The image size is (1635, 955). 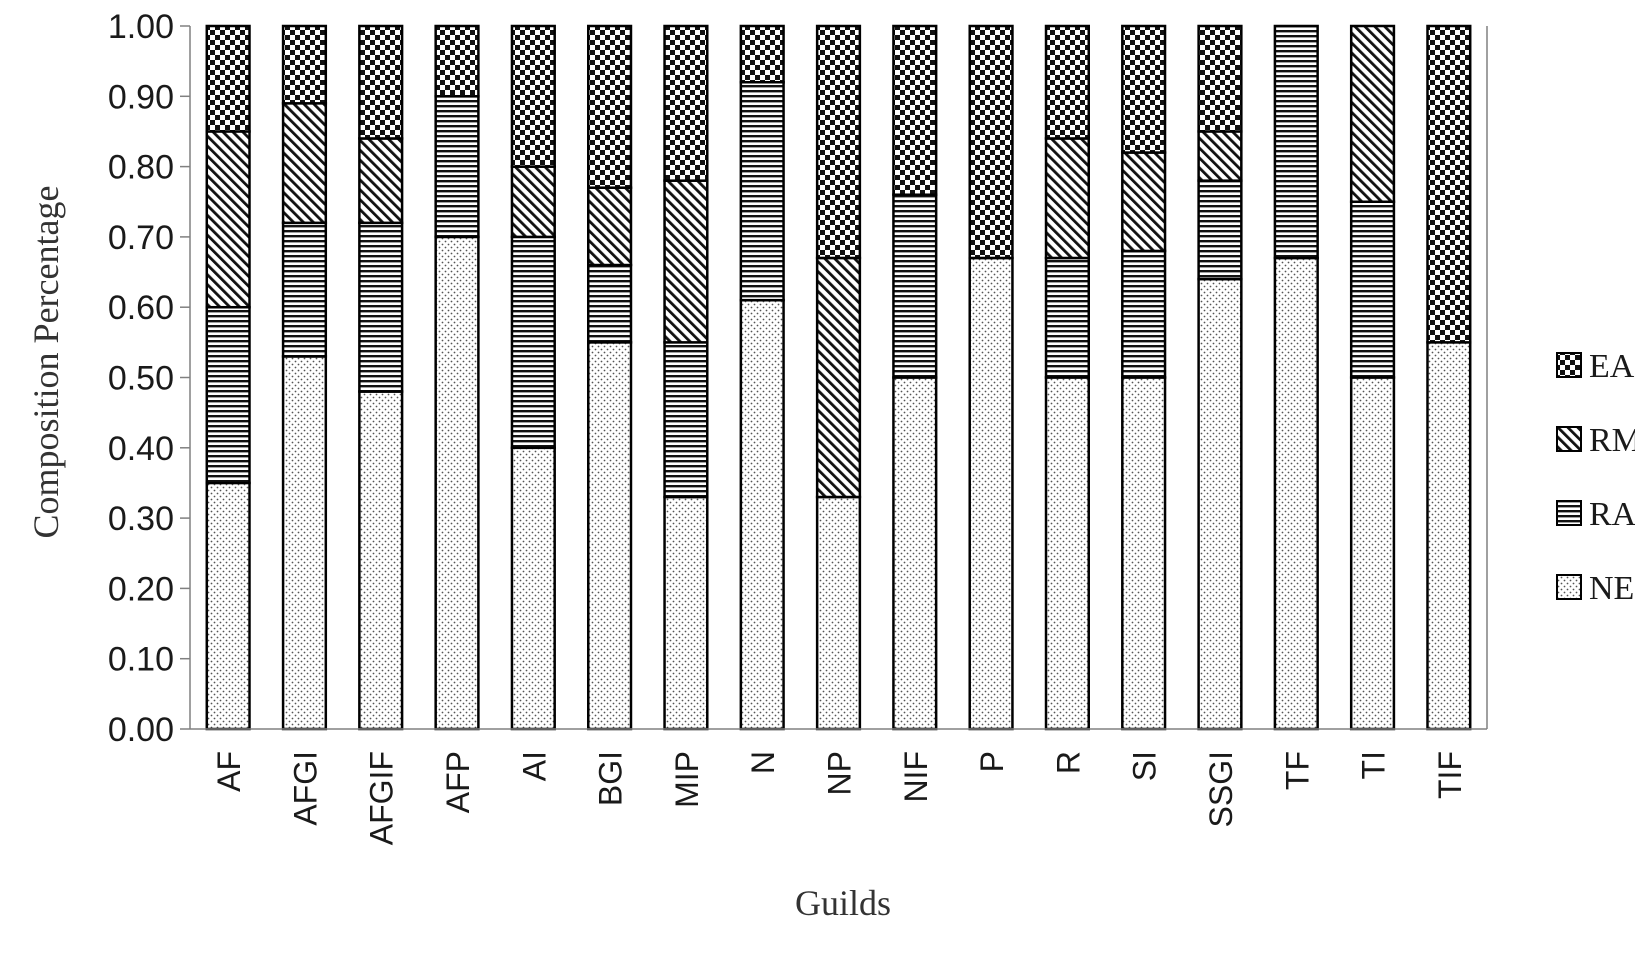 I want to click on bar-segment-TF-RA, so click(x=1296, y=142).